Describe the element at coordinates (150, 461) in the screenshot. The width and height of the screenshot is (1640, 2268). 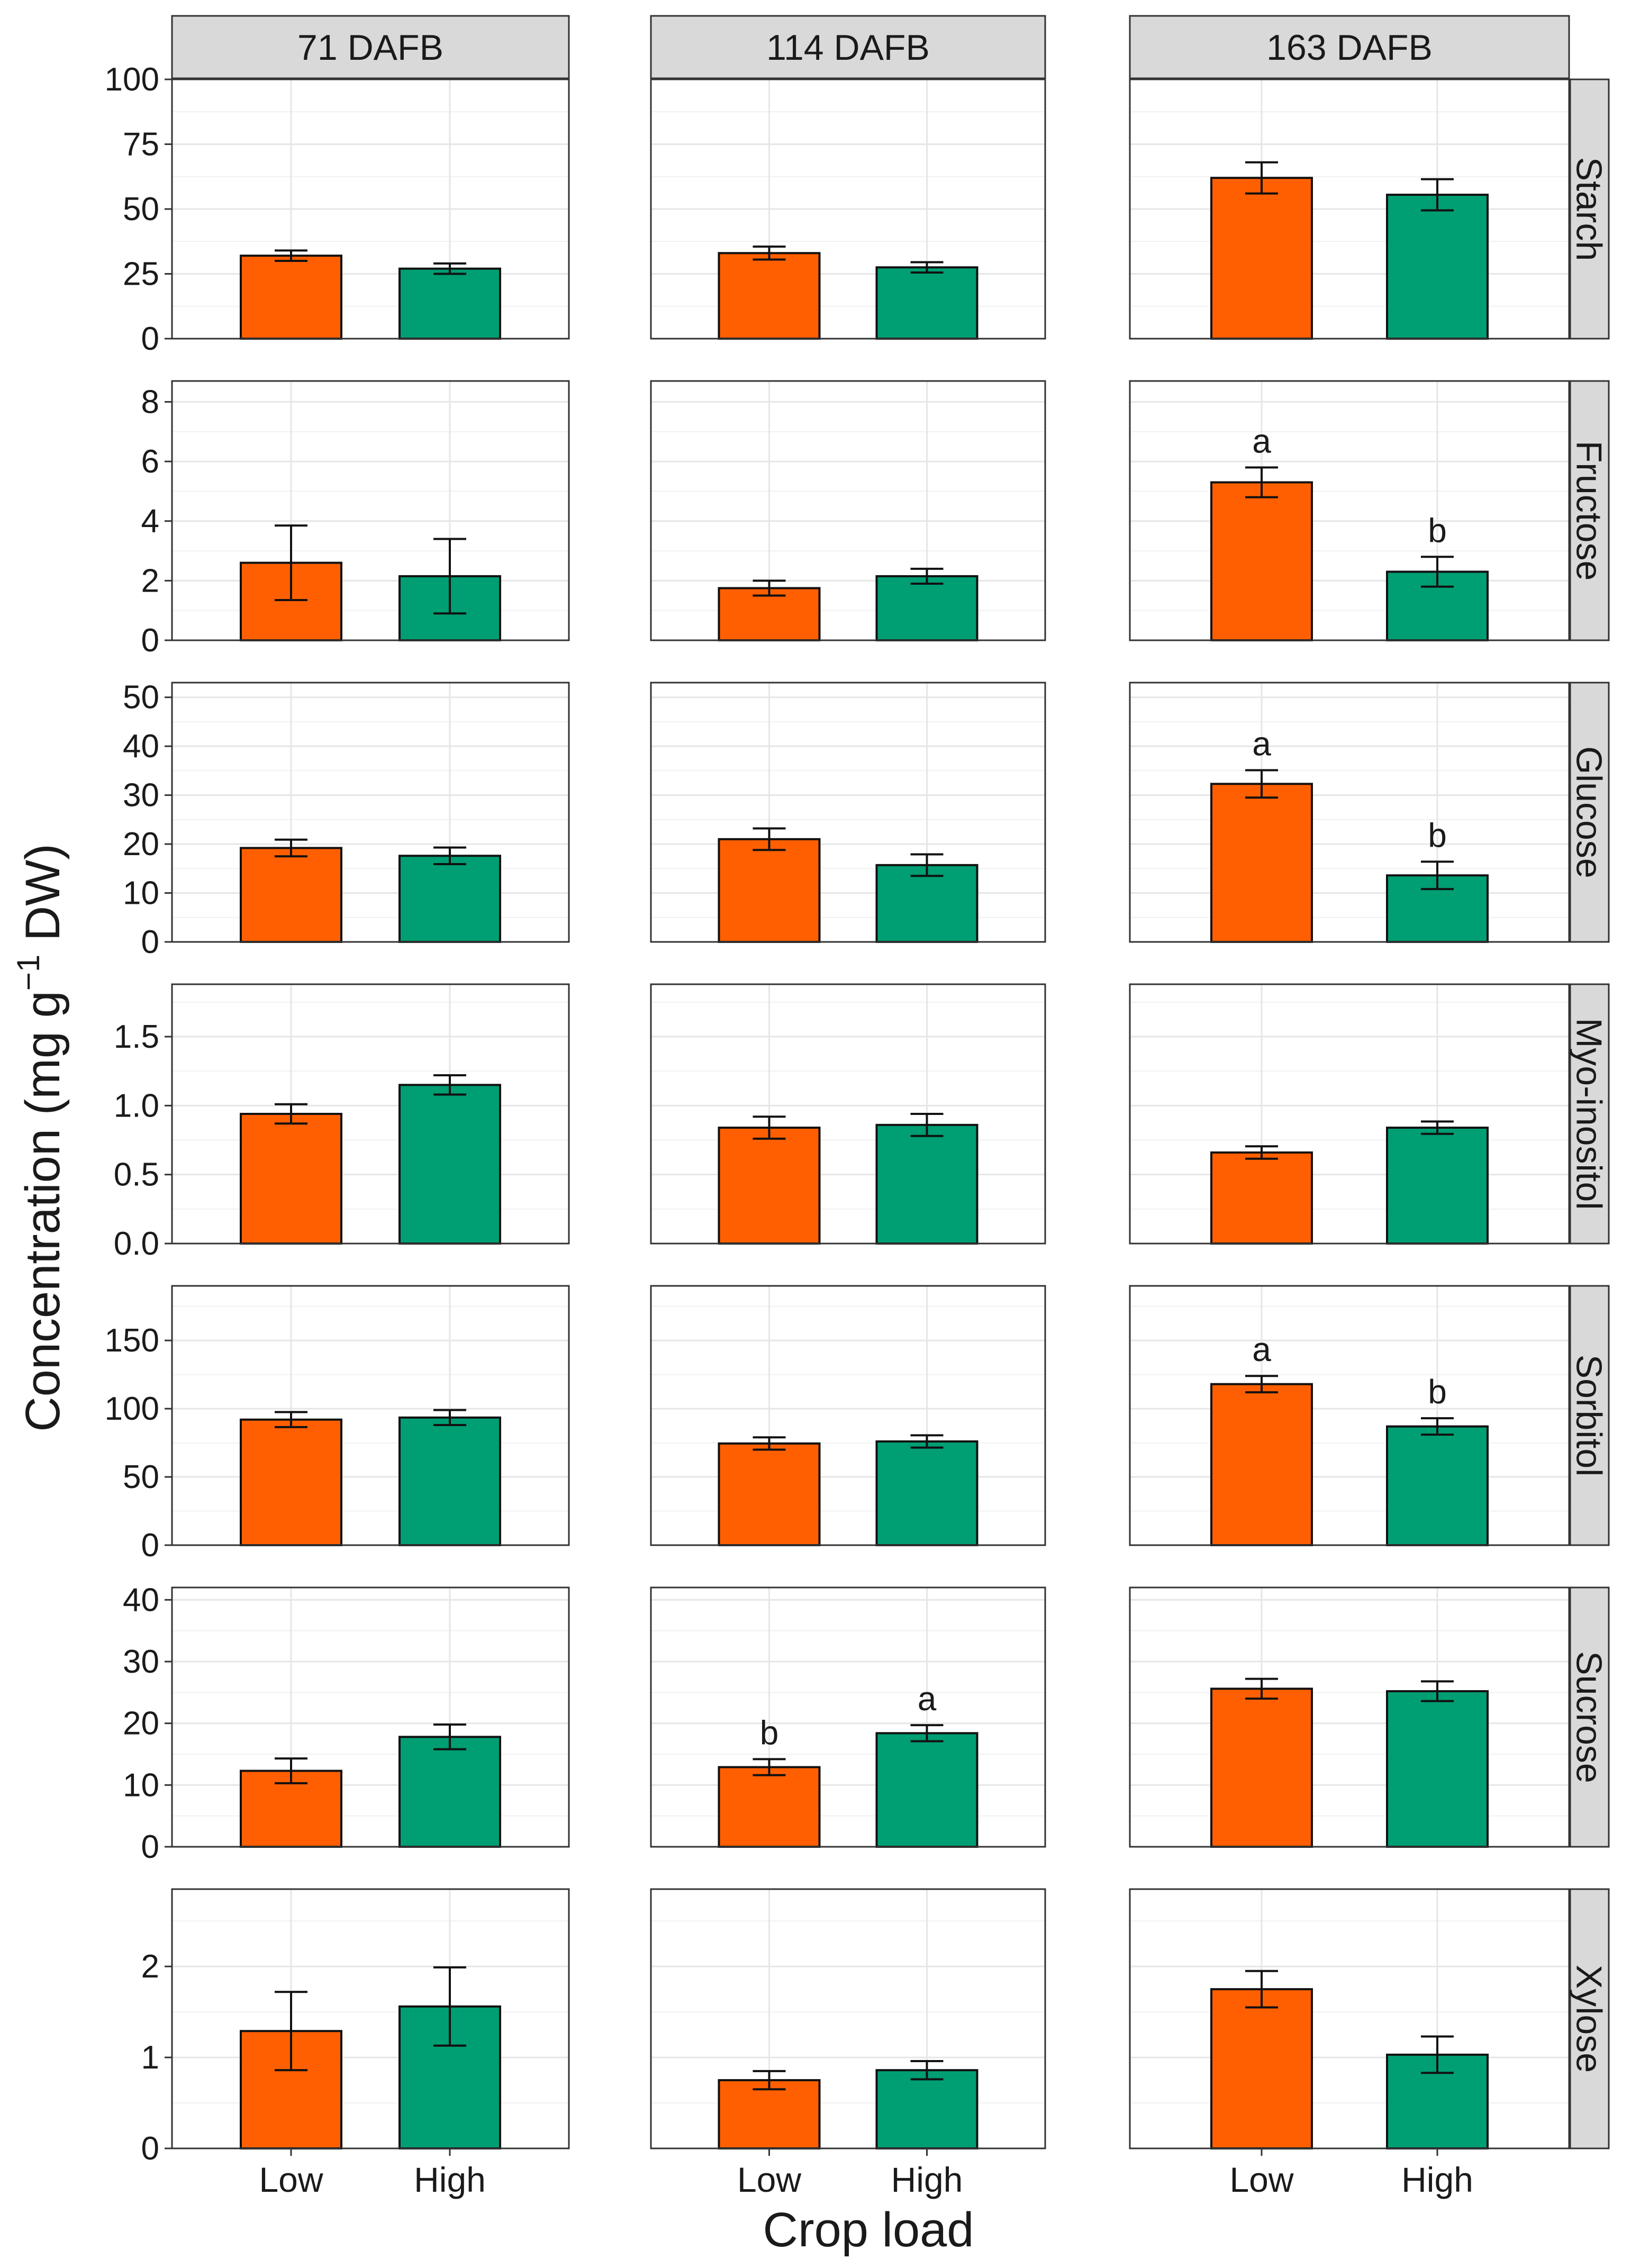
I see `y-tick-label: 6` at that location.